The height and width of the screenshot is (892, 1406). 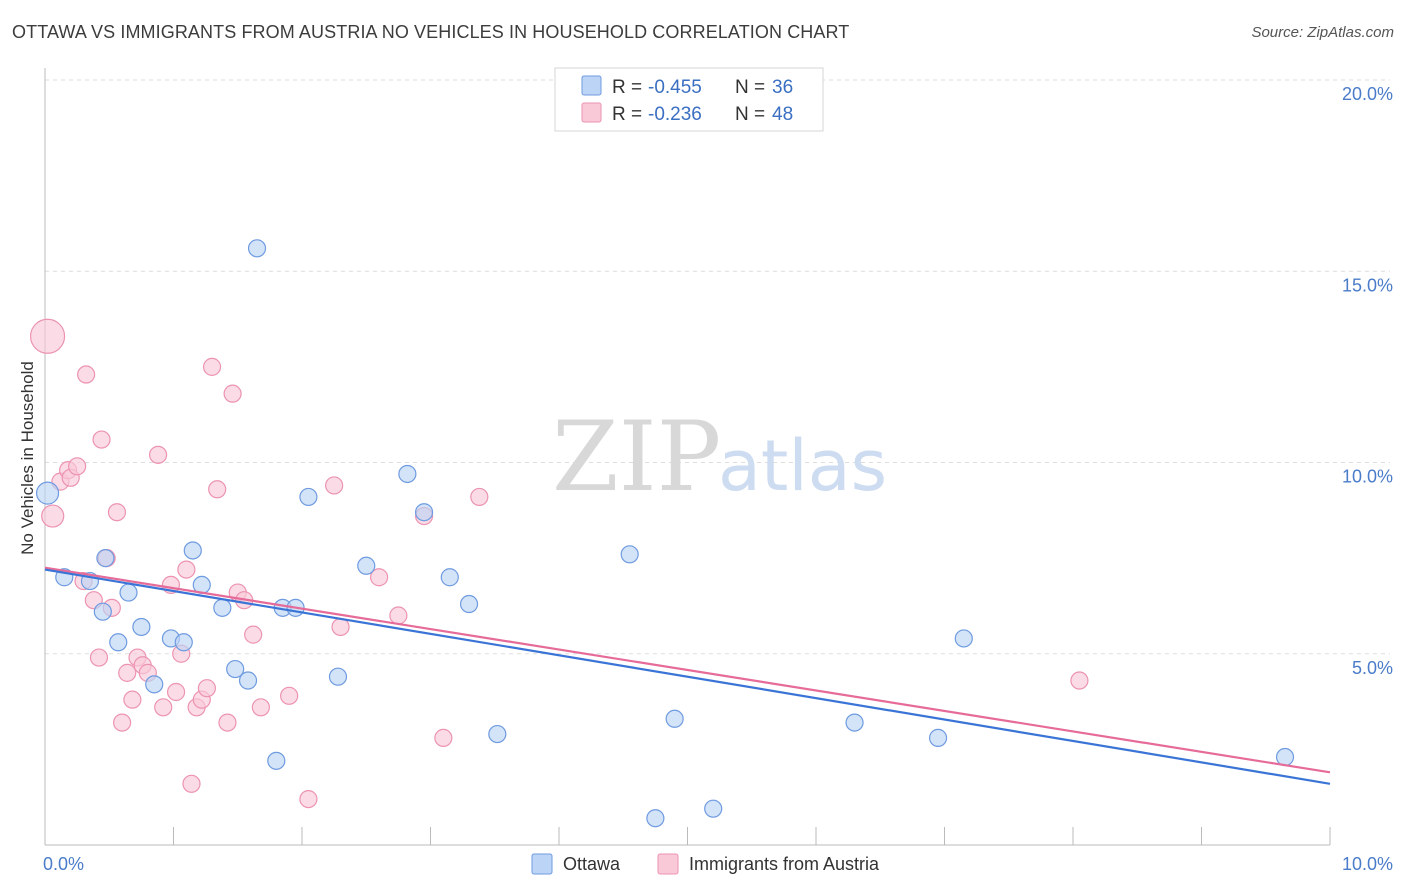 What do you see at coordinates (636, 457) in the screenshot?
I see `watermark-zip-text: ZIP` at bounding box center [636, 457].